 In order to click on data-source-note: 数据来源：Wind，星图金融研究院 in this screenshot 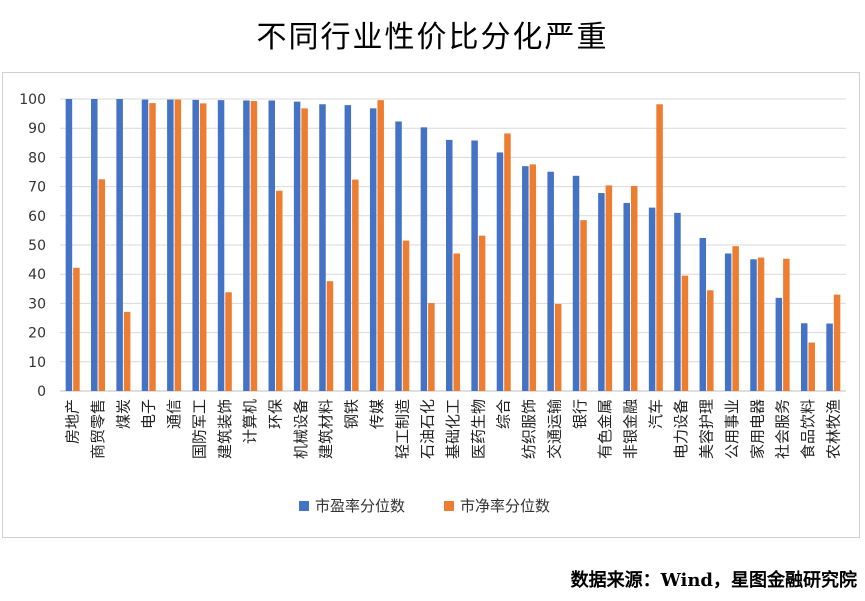, I will do `click(713, 580)`.